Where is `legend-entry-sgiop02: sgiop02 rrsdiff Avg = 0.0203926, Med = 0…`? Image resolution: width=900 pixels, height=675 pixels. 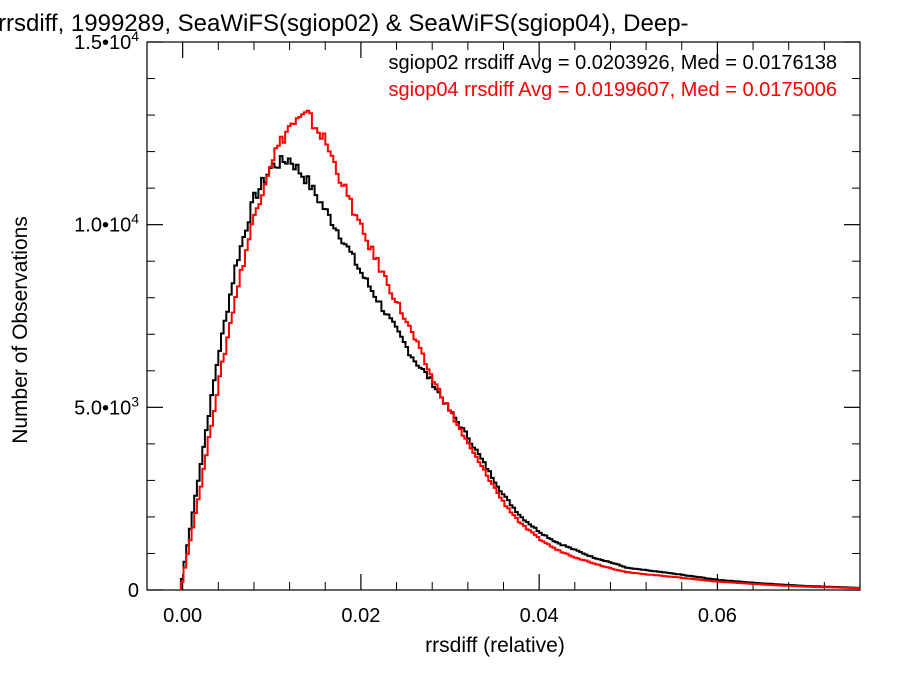
legend-entry-sgiop02: sgiop02 rrsdiff Avg = 0.0203926, Med = 0… is located at coordinates (613, 63).